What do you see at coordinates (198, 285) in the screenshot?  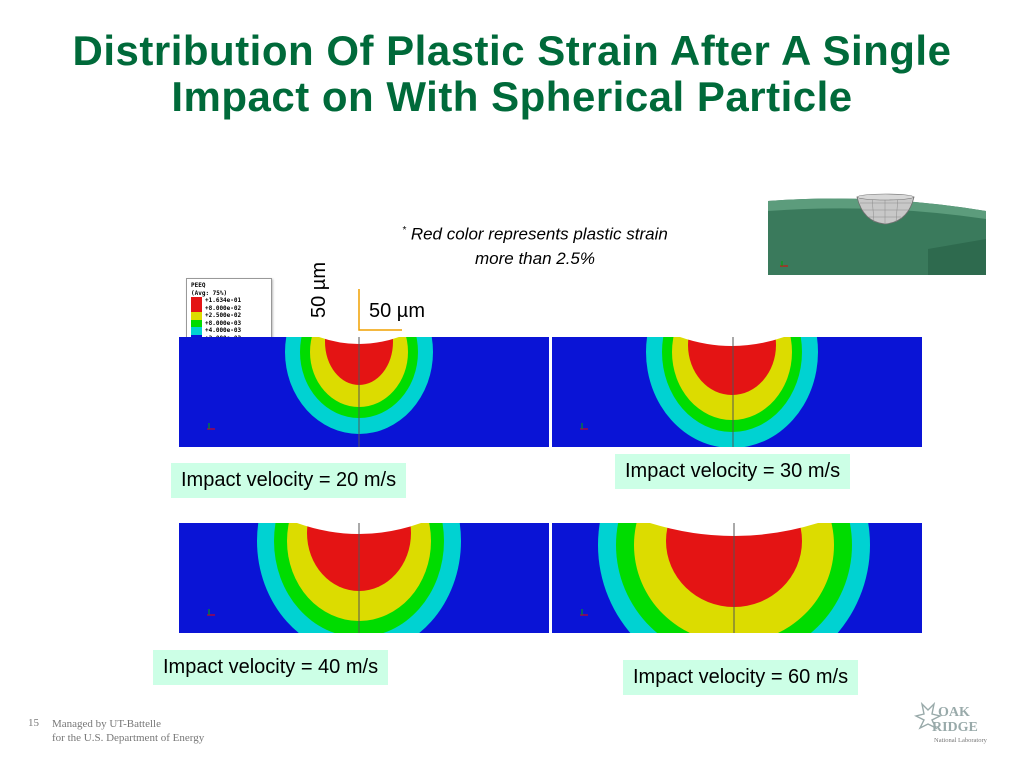 I see `legend-header: PEEQ` at bounding box center [198, 285].